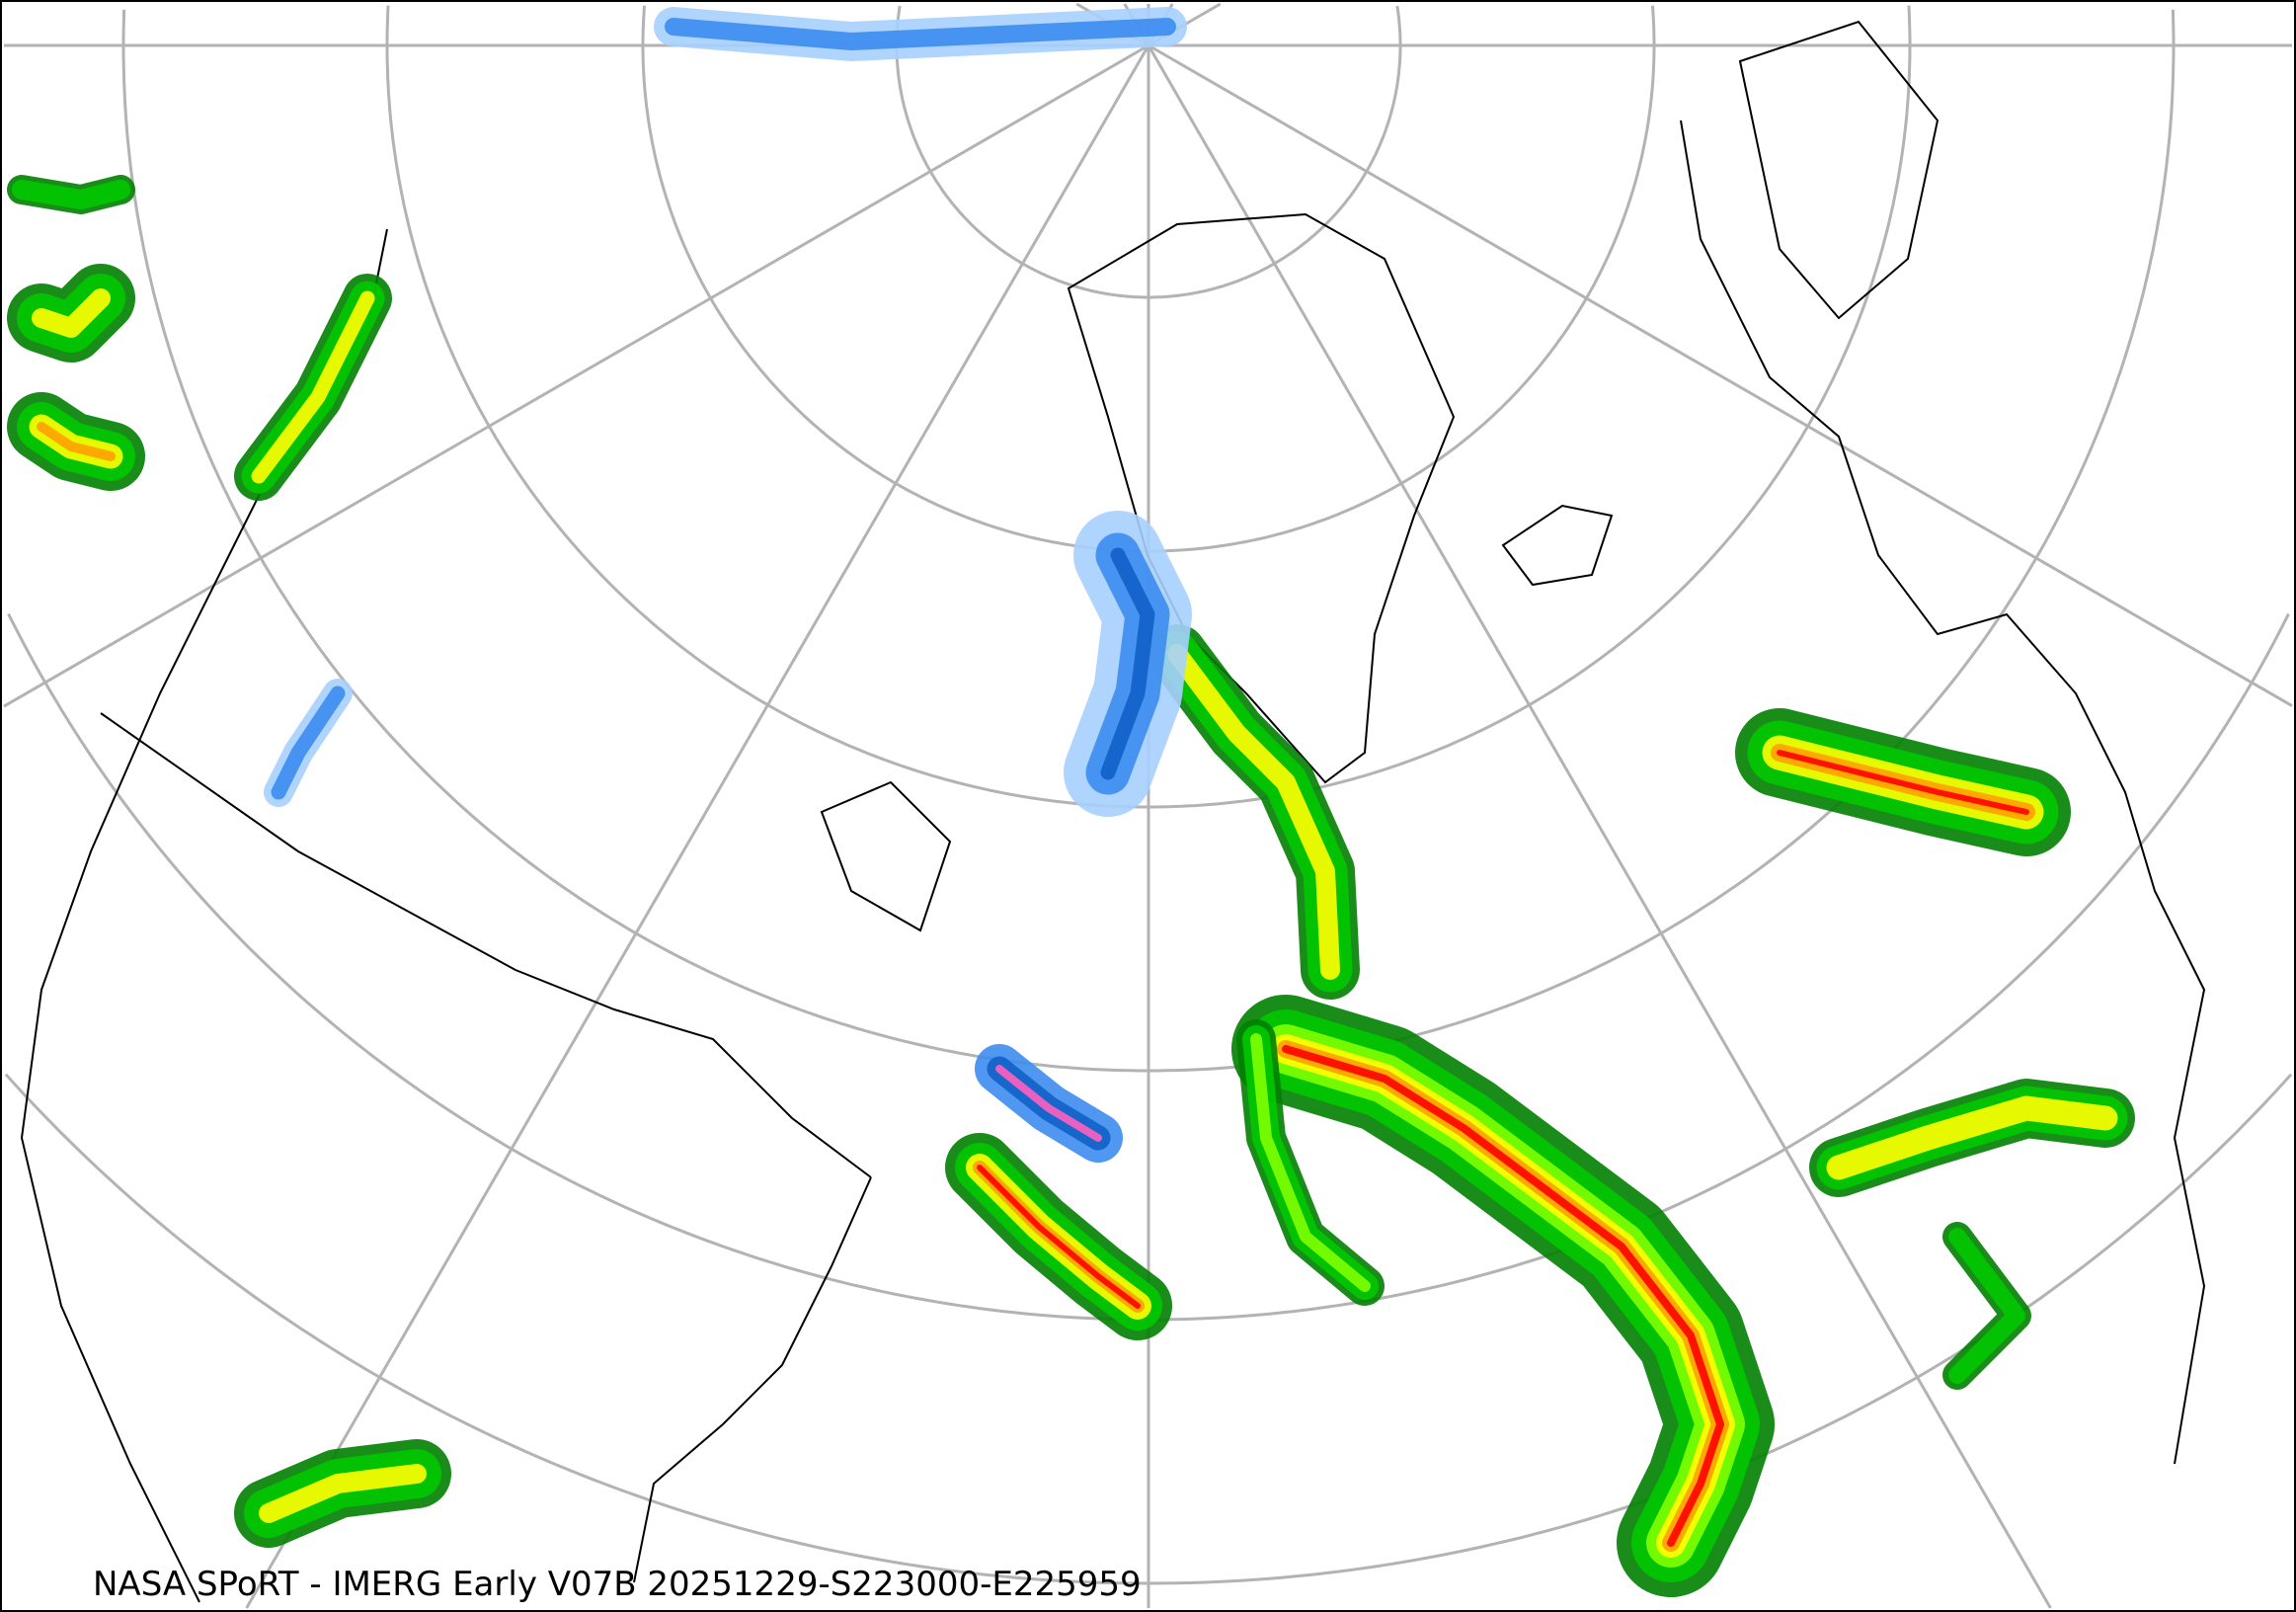 The width and height of the screenshot is (2296, 1612). What do you see at coordinates (1048, 1103) in the screenshot?
I see `quebec-snow` at bounding box center [1048, 1103].